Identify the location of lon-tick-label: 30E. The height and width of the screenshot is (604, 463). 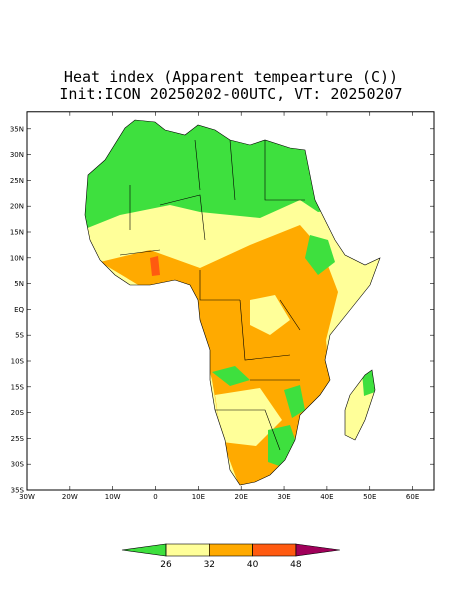
(283, 497).